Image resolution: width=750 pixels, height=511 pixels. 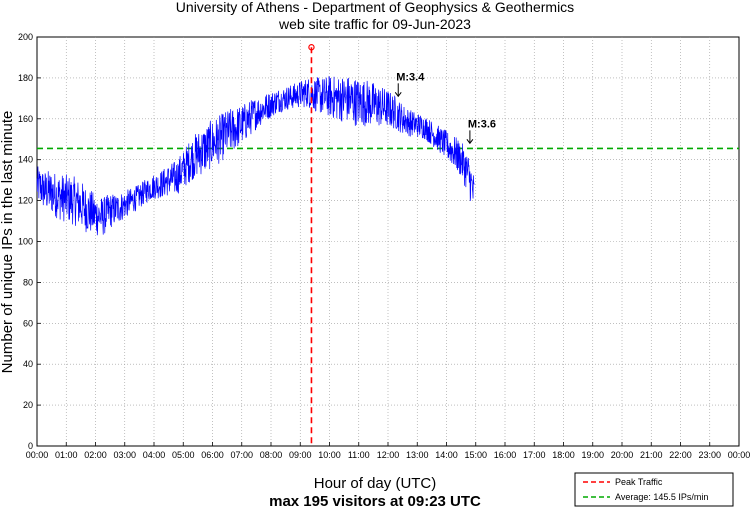 What do you see at coordinates (271, 455) in the screenshot?
I see `x-tick-label: 08:00` at bounding box center [271, 455].